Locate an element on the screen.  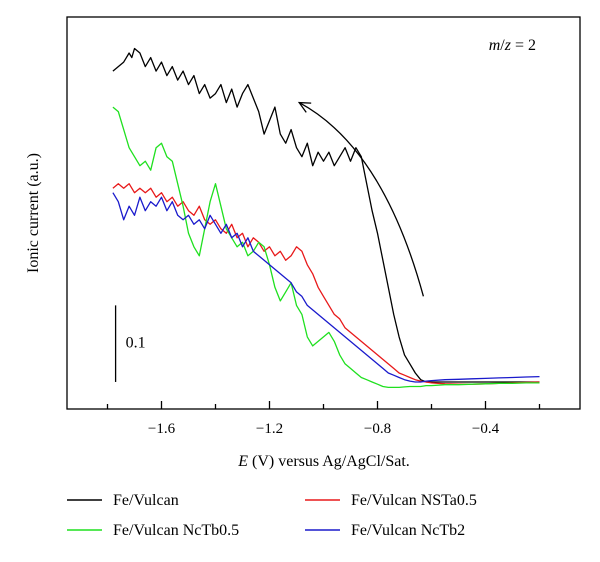
x-axis-title-text: (V) versus Ag/AgCl/Sat. is located at coordinates (329, 461).